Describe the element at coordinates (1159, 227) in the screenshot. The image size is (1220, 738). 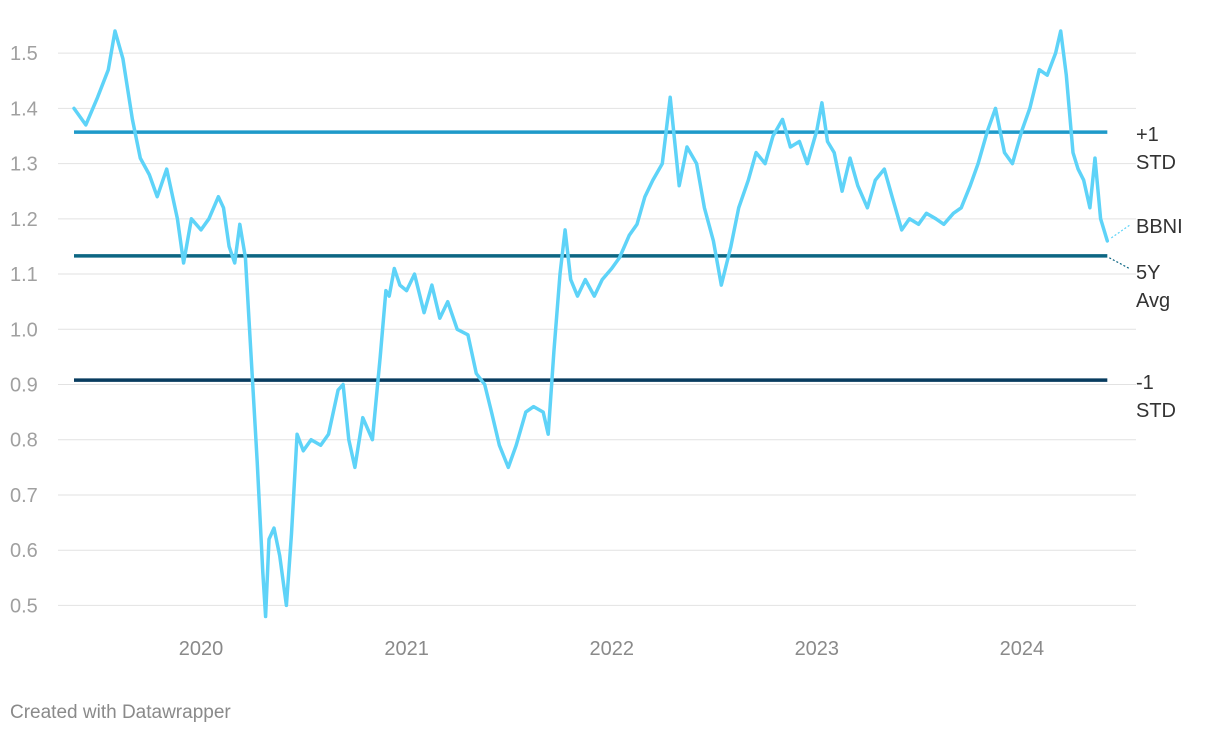
I see `series-label: BBNI` at that location.